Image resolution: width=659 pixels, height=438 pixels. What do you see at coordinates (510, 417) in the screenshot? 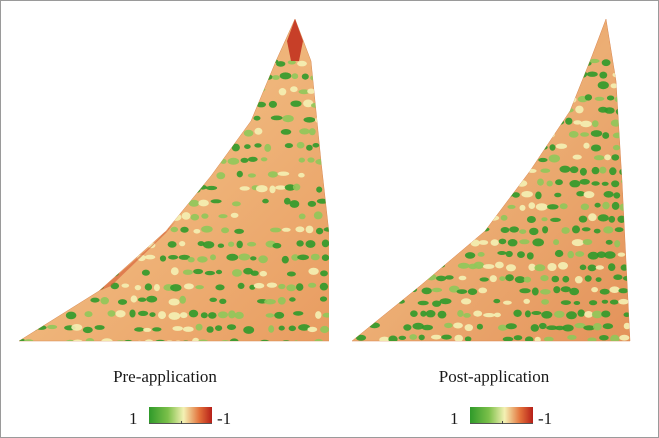
I see `color-scale-legend: 1 -1` at bounding box center [510, 417].